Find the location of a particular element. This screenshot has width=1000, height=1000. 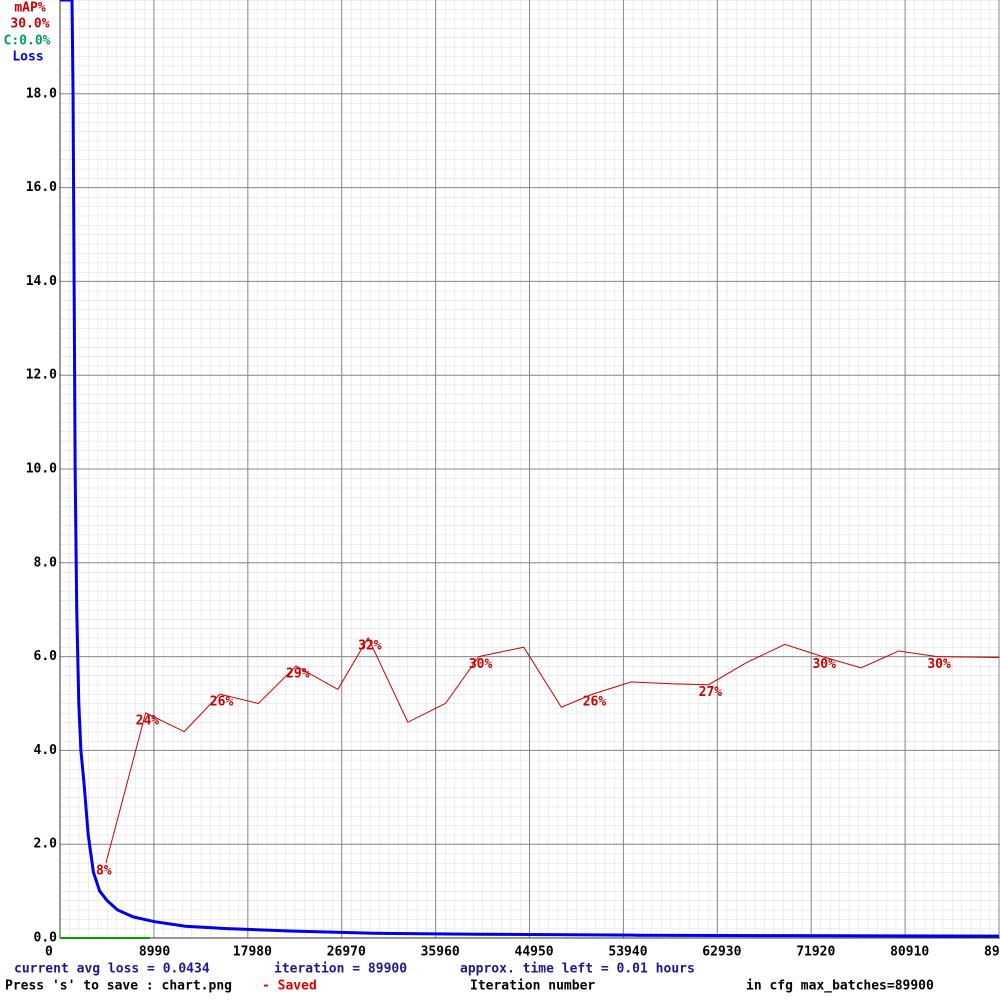

x-tick-label: 0 is located at coordinates (49, 952).